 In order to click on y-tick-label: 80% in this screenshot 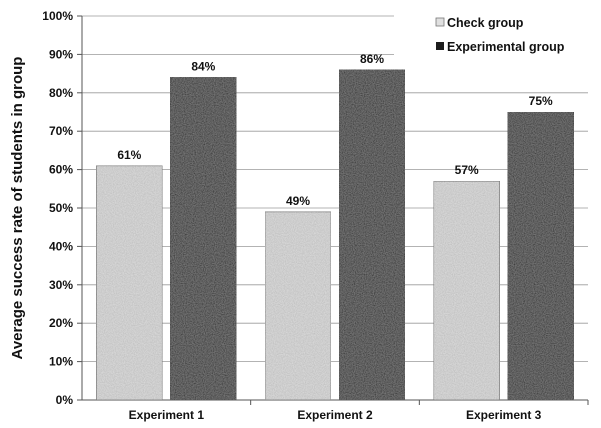, I will do `click(61, 93)`.